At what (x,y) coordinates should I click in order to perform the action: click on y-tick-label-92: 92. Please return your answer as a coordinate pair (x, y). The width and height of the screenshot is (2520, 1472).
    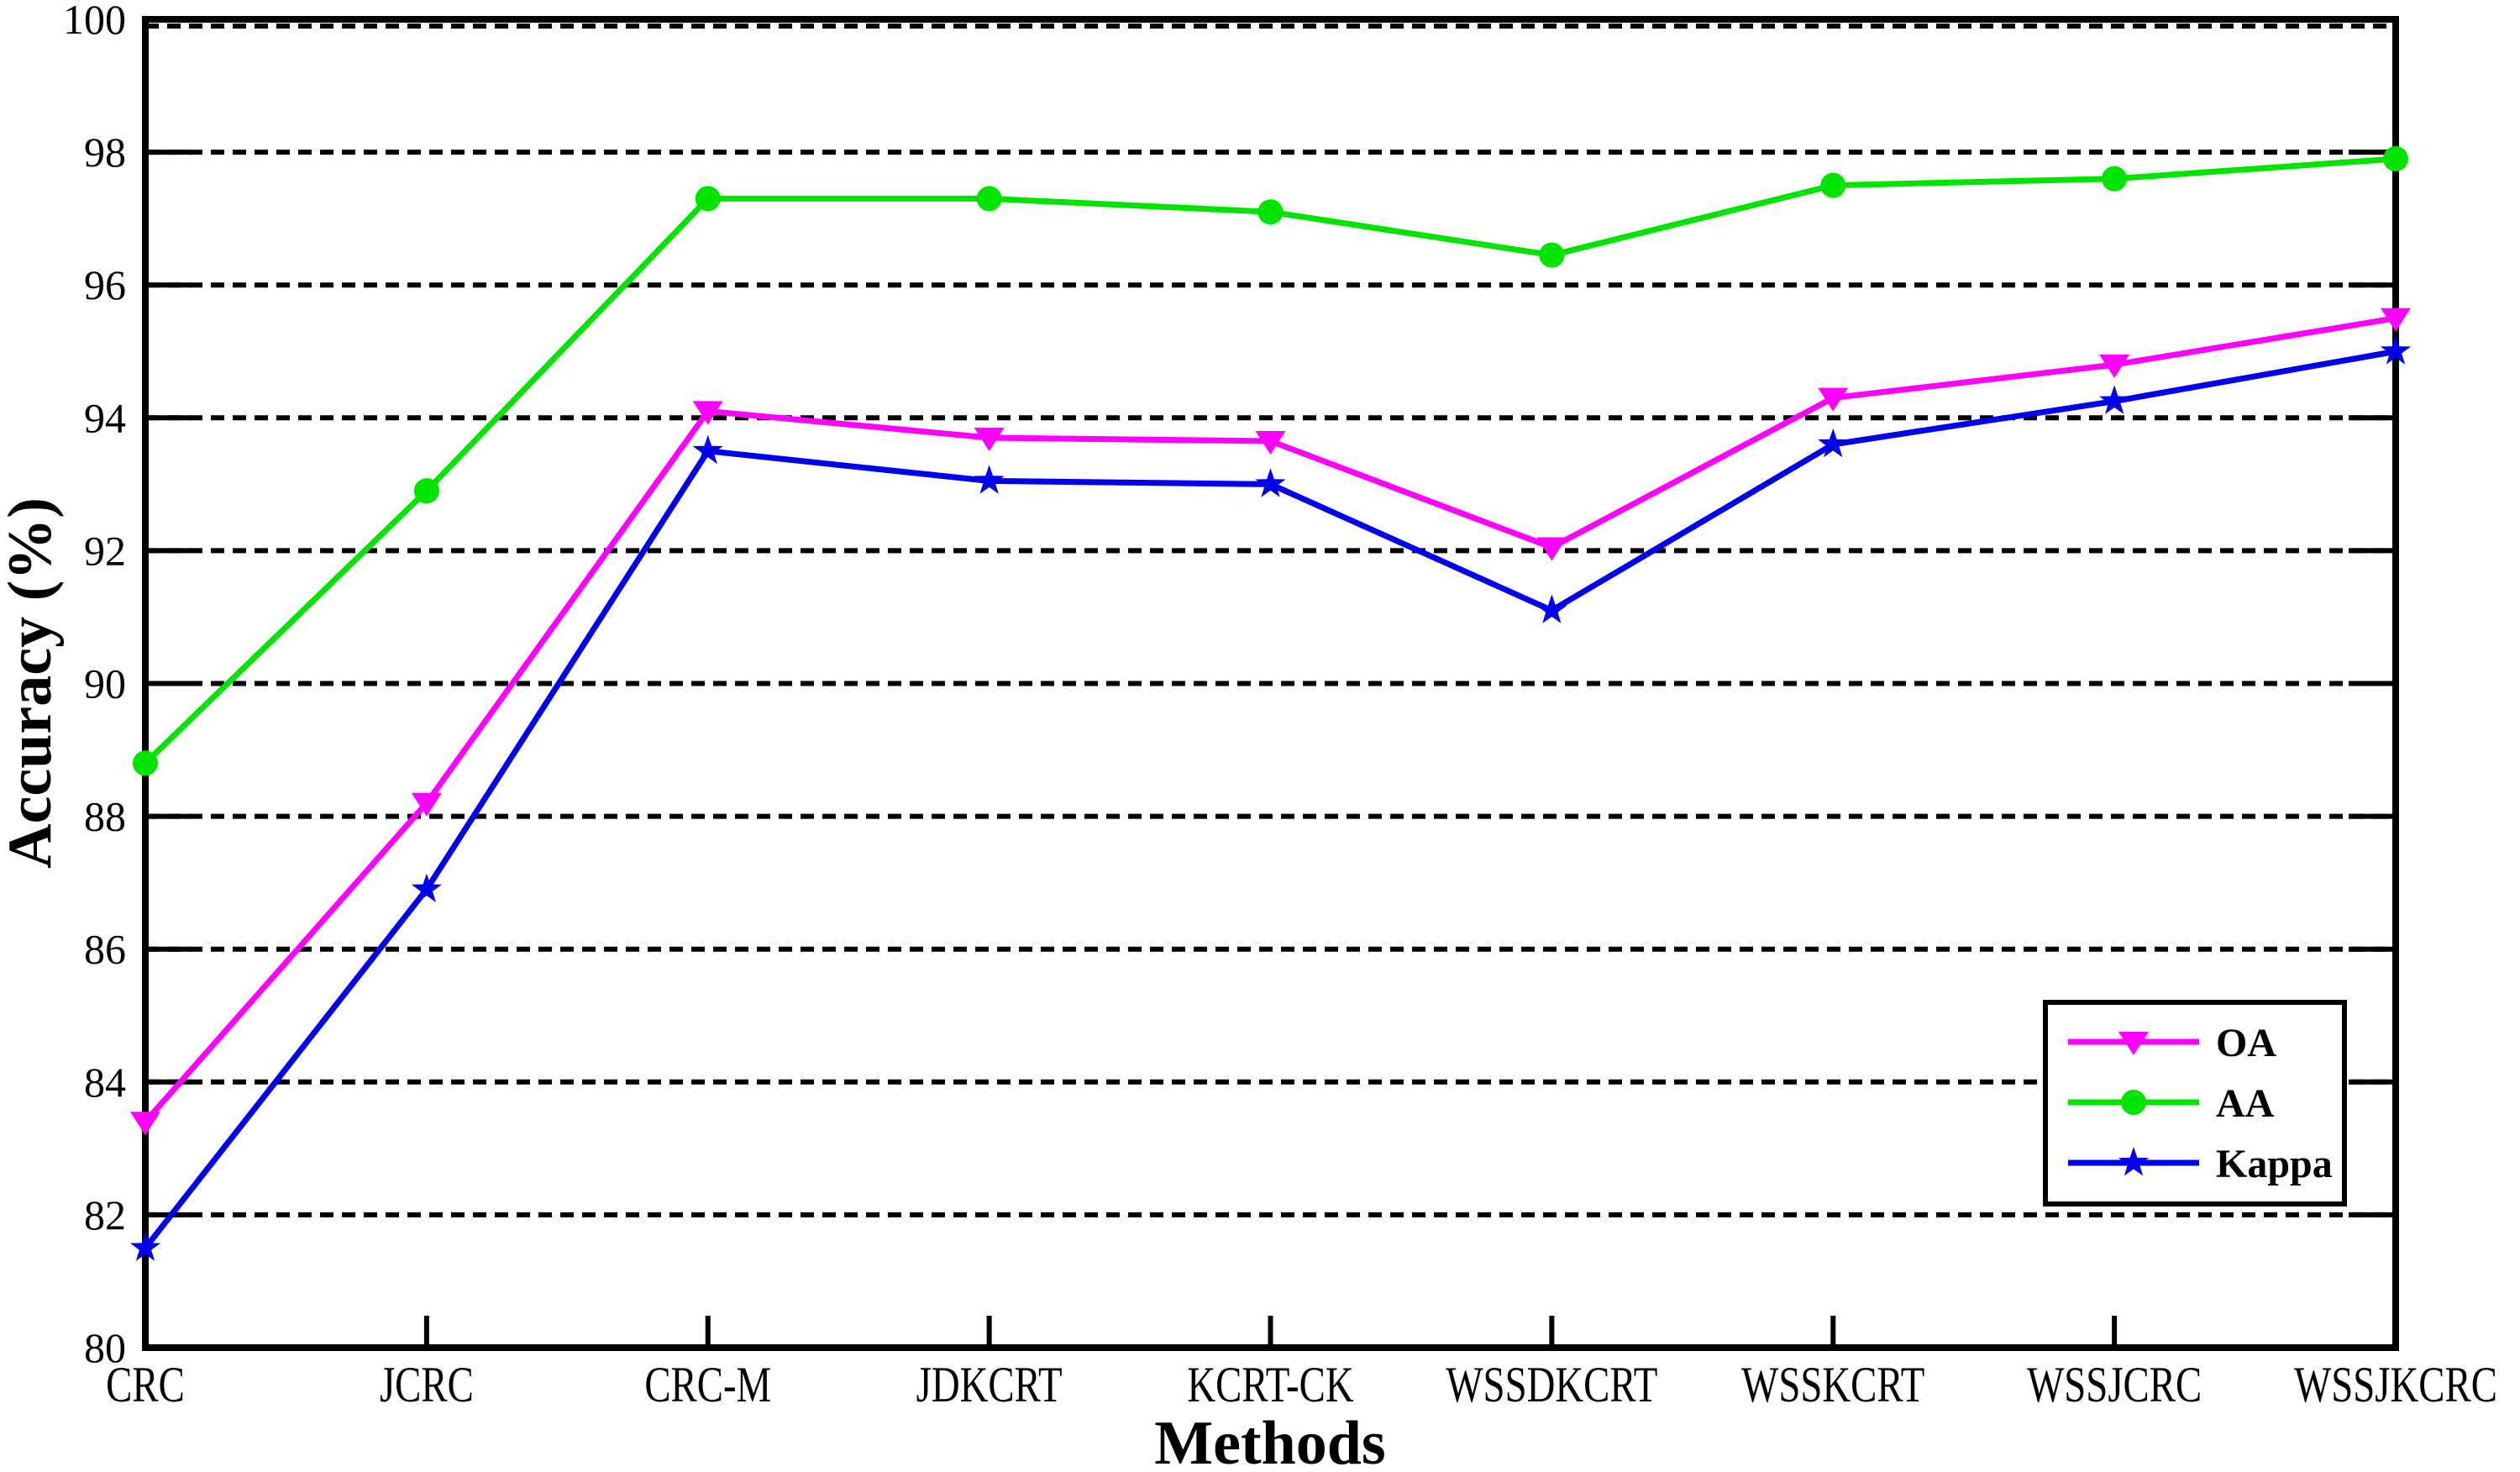
    Looking at the image, I should click on (105, 550).